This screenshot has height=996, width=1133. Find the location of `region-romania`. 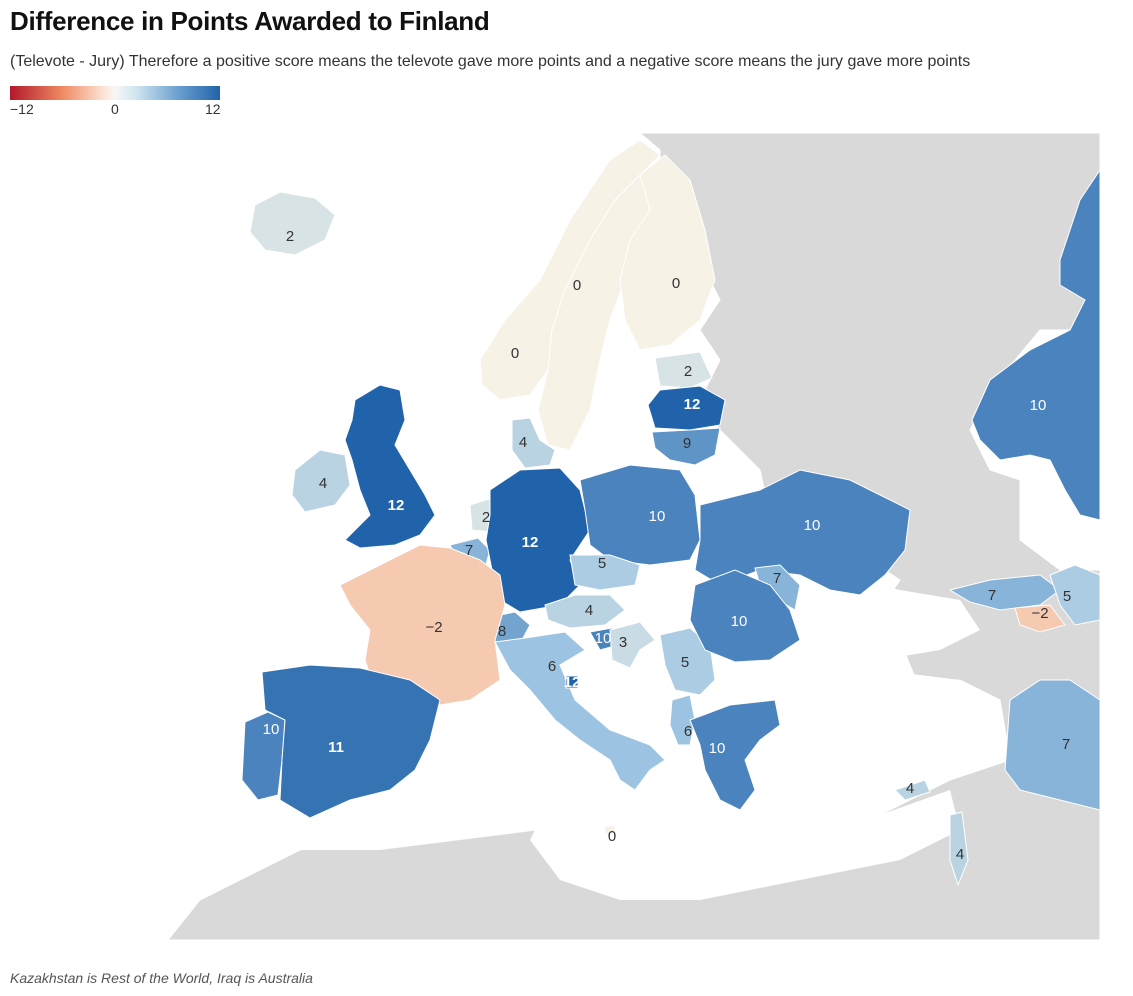

region-romania is located at coordinates (745, 616).